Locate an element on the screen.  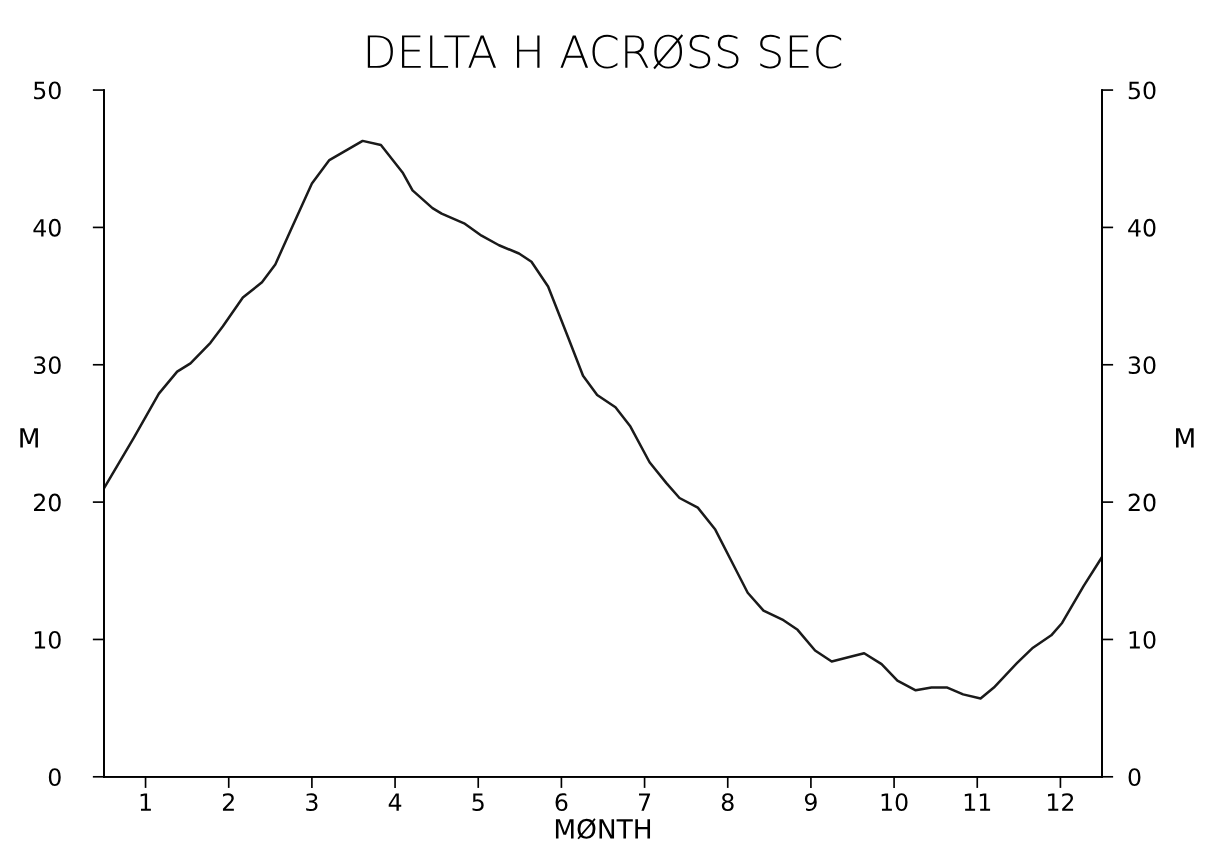
x-tick-label: 7 is located at coordinates (645, 802).